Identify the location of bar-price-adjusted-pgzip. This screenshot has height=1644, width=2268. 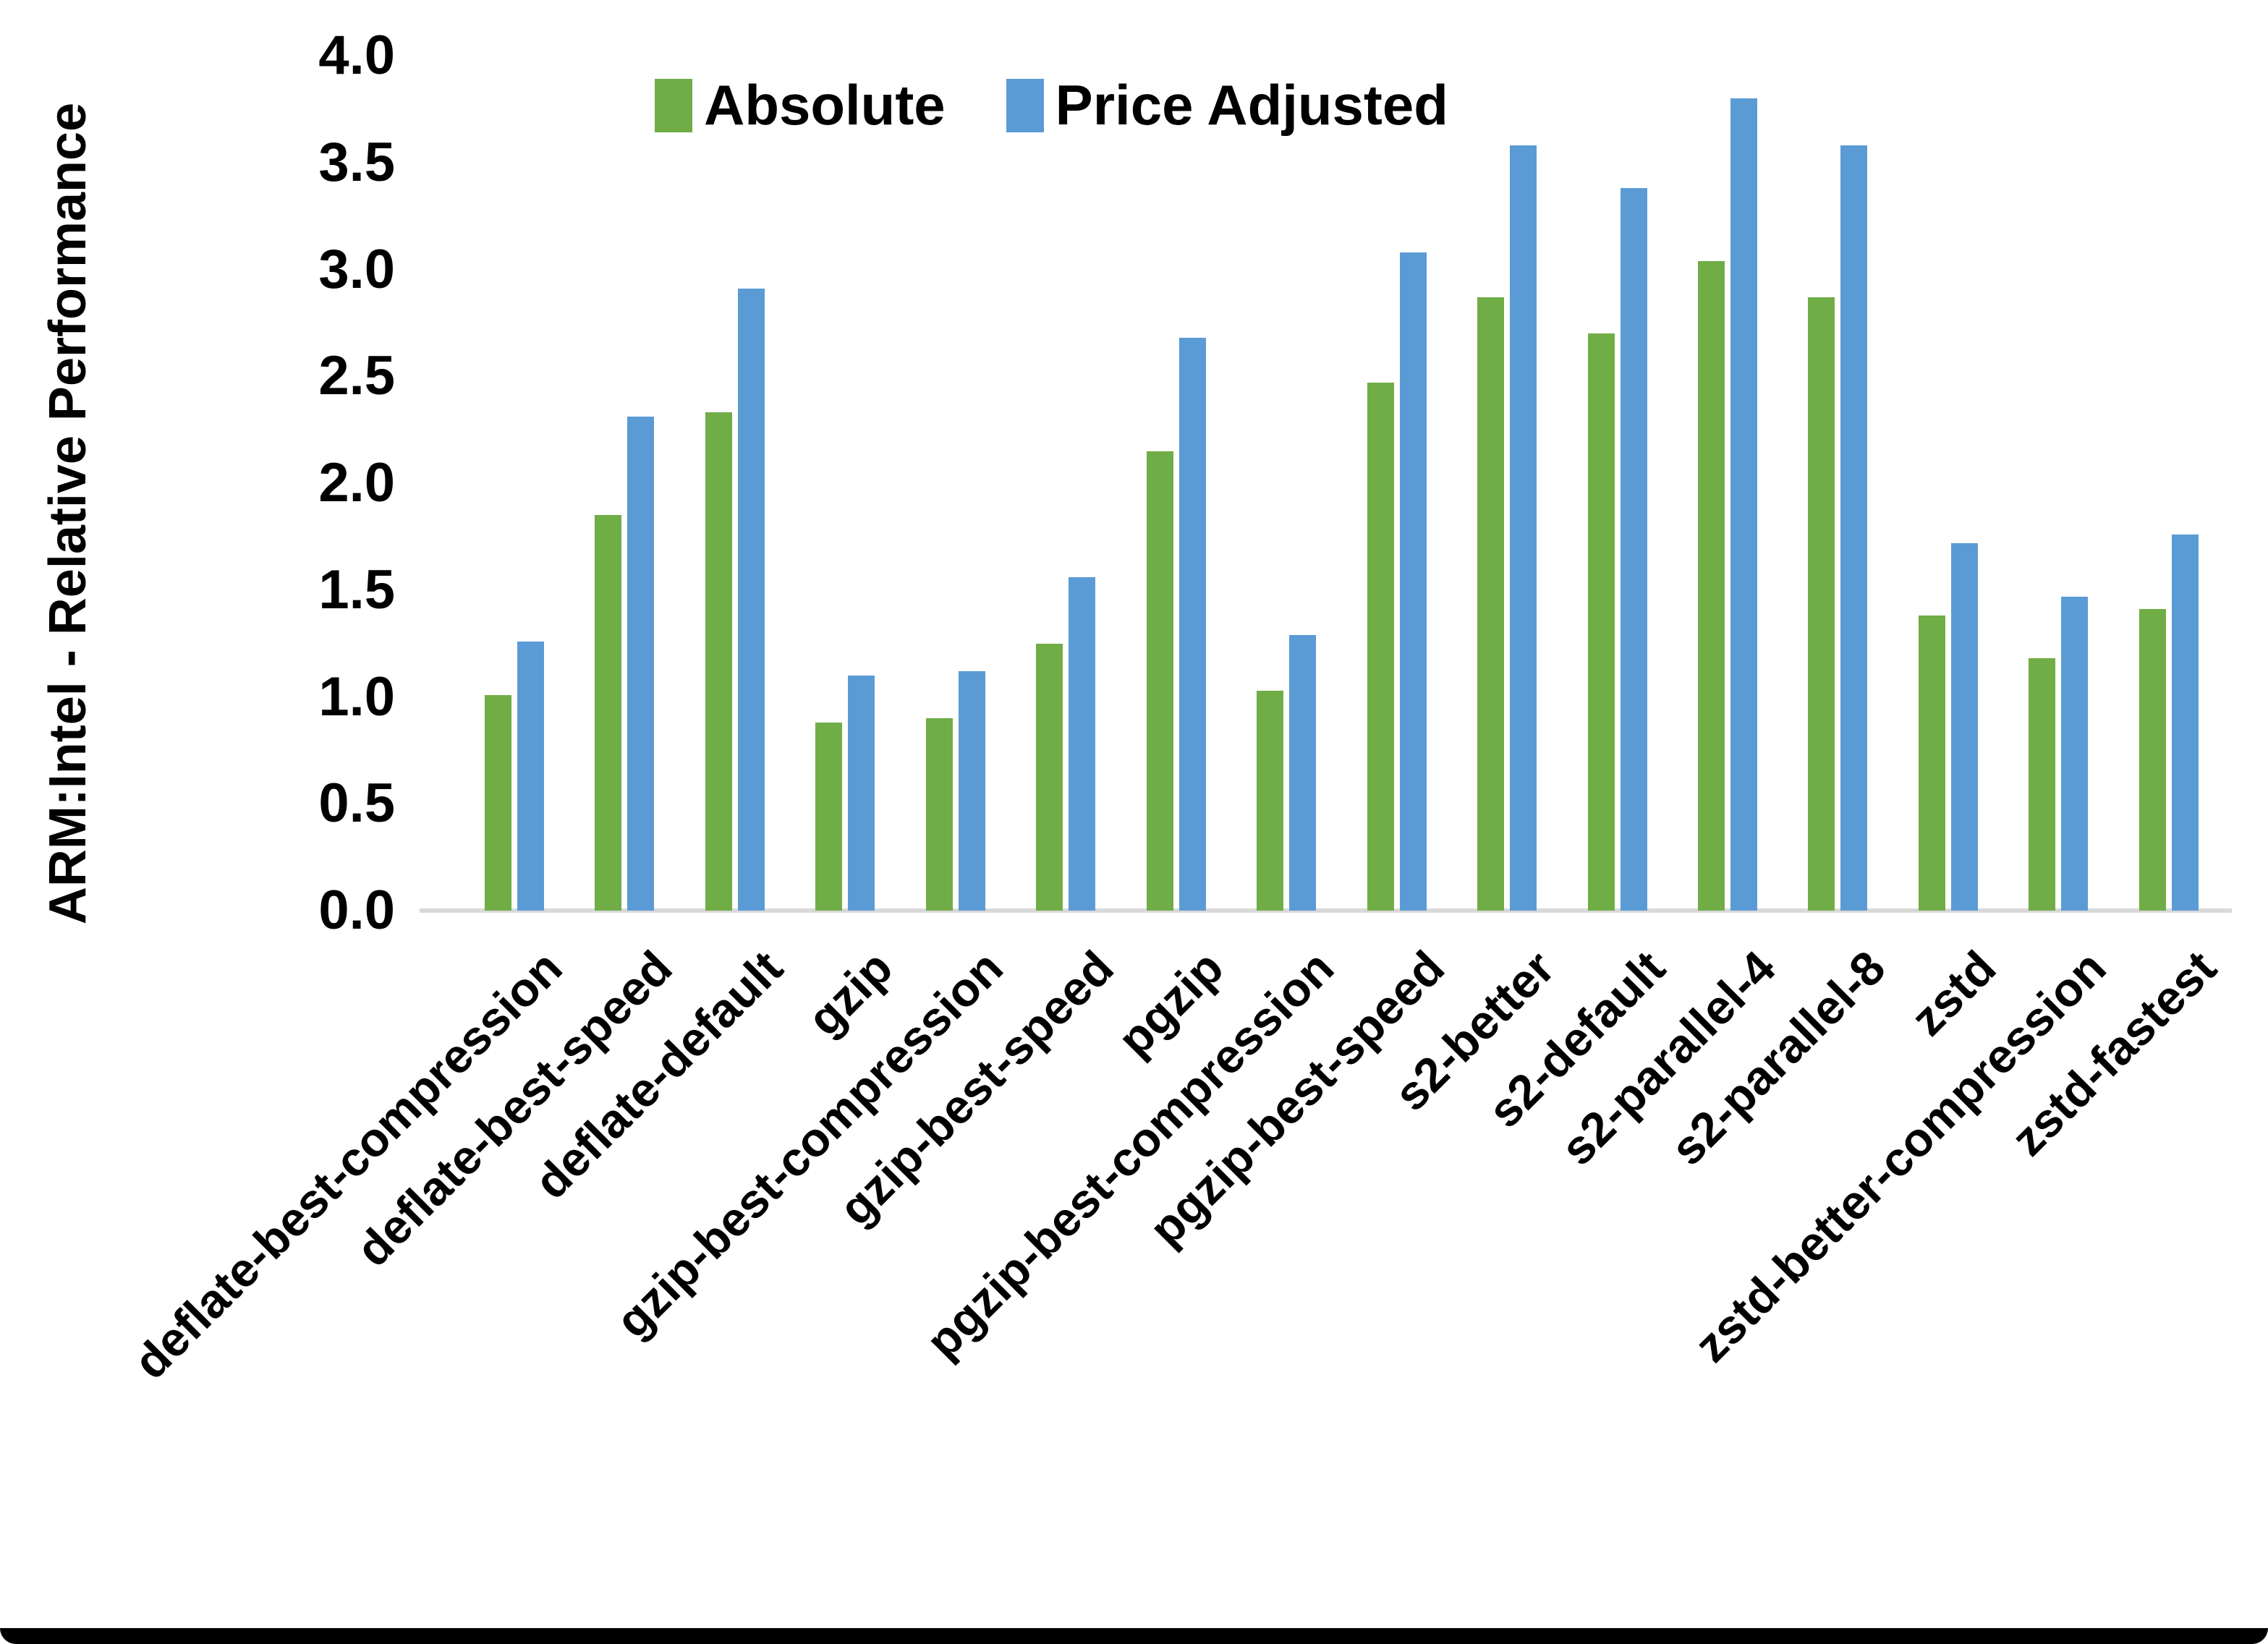
(1192, 624).